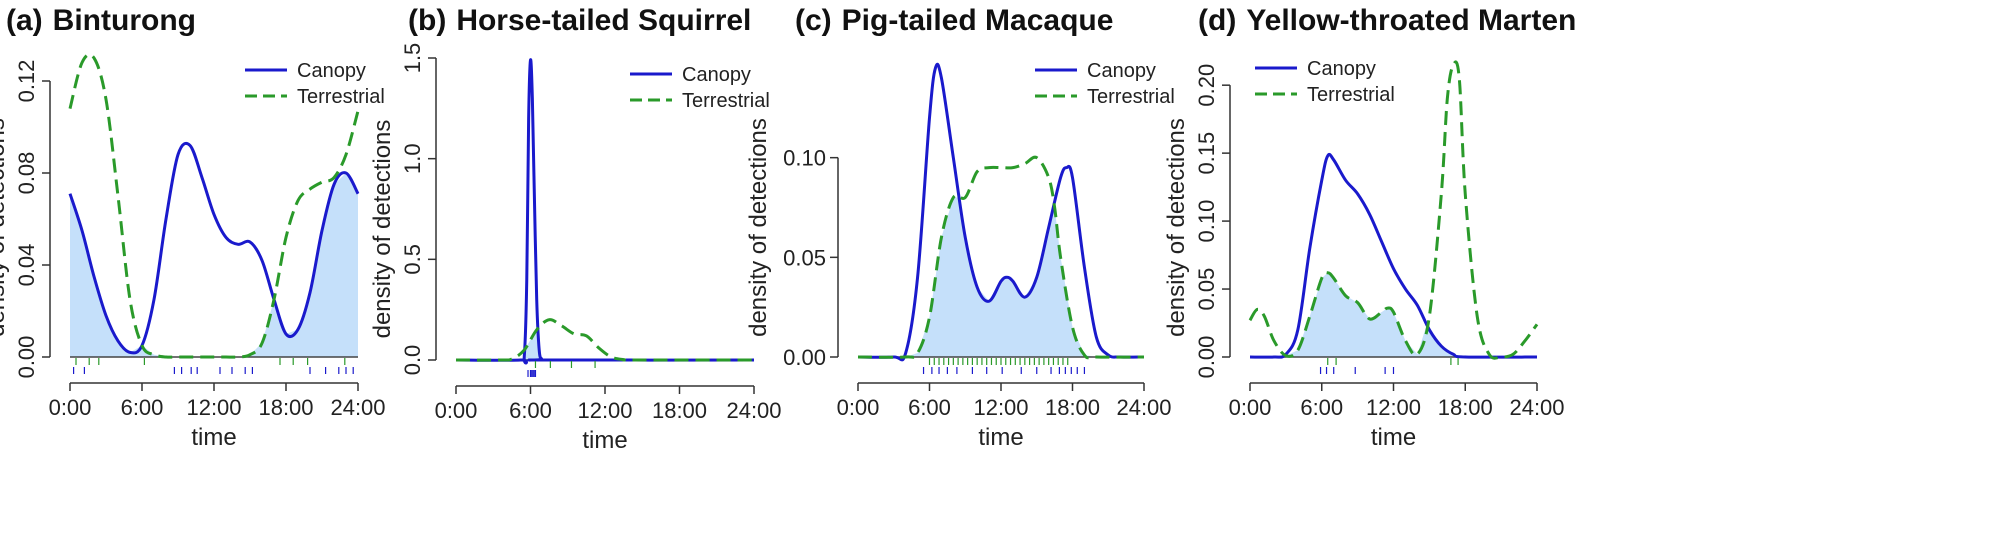  Describe the element at coordinates (603, 20) in the screenshot. I see `panel-name: Horse-tailed Squirrel` at that location.